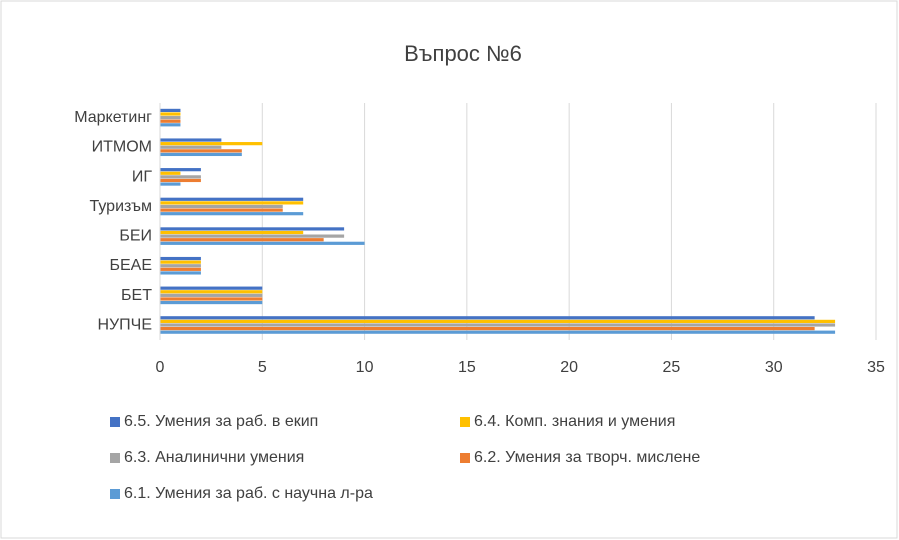 This screenshot has height=540, width=899. What do you see at coordinates (221, 421) in the screenshot?
I see `legend-label: 6.5. Умения за раб. в екип` at bounding box center [221, 421].